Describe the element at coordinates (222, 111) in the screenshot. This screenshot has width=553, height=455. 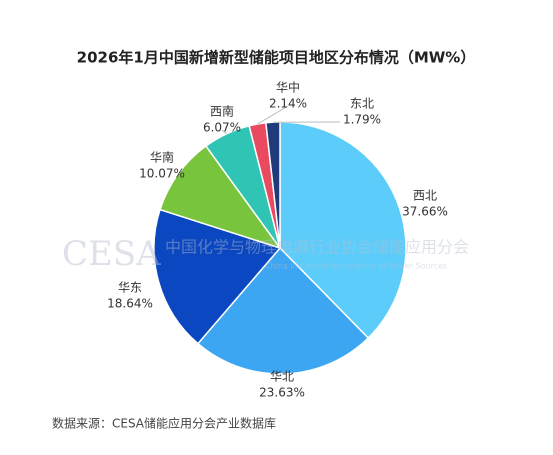
I see `slice-label: 西南` at that location.